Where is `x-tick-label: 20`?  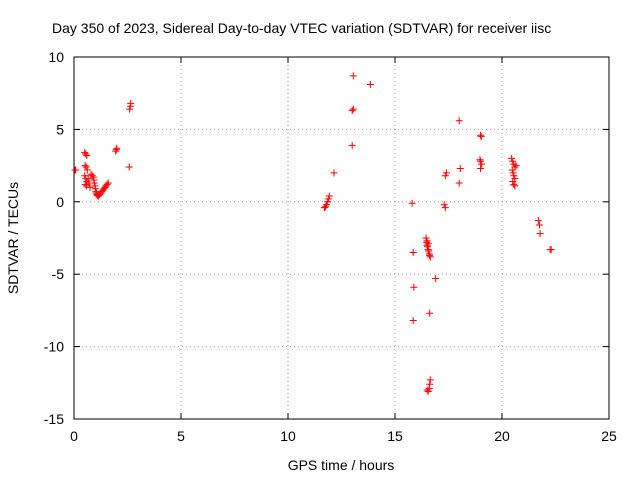 x-tick-label: 20 is located at coordinates (502, 436).